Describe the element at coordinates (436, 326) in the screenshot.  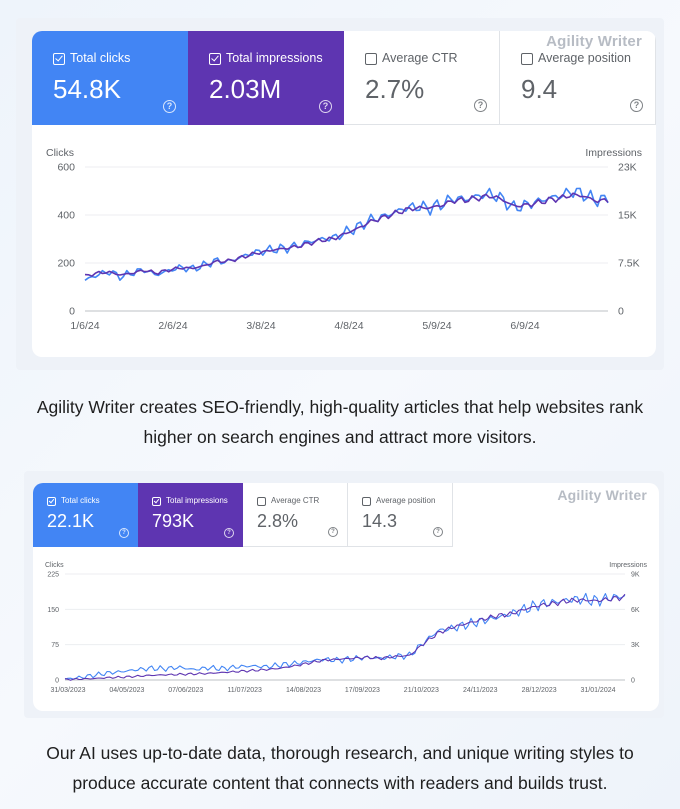
I see `x-tick-label: 5/9/24` at that location.